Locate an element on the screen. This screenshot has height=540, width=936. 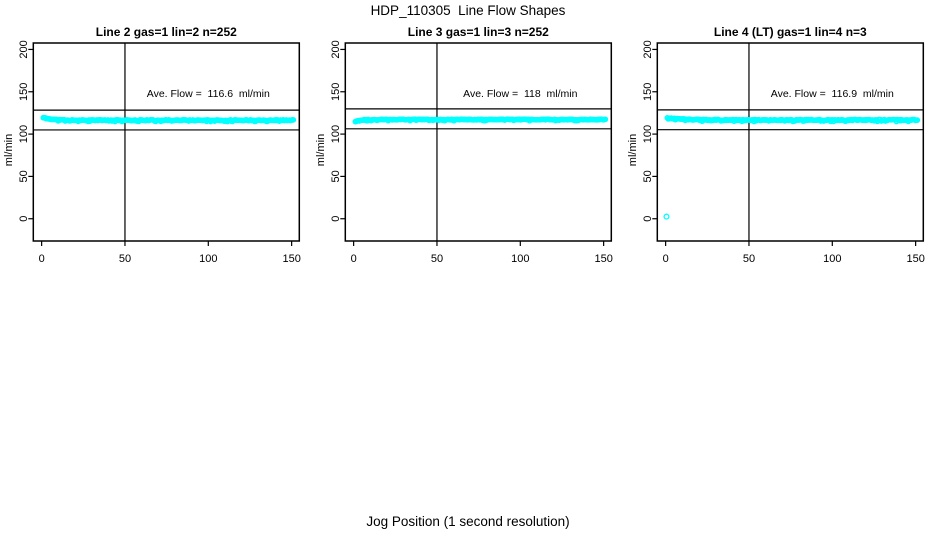
outlier-point is located at coordinates (666, 216).